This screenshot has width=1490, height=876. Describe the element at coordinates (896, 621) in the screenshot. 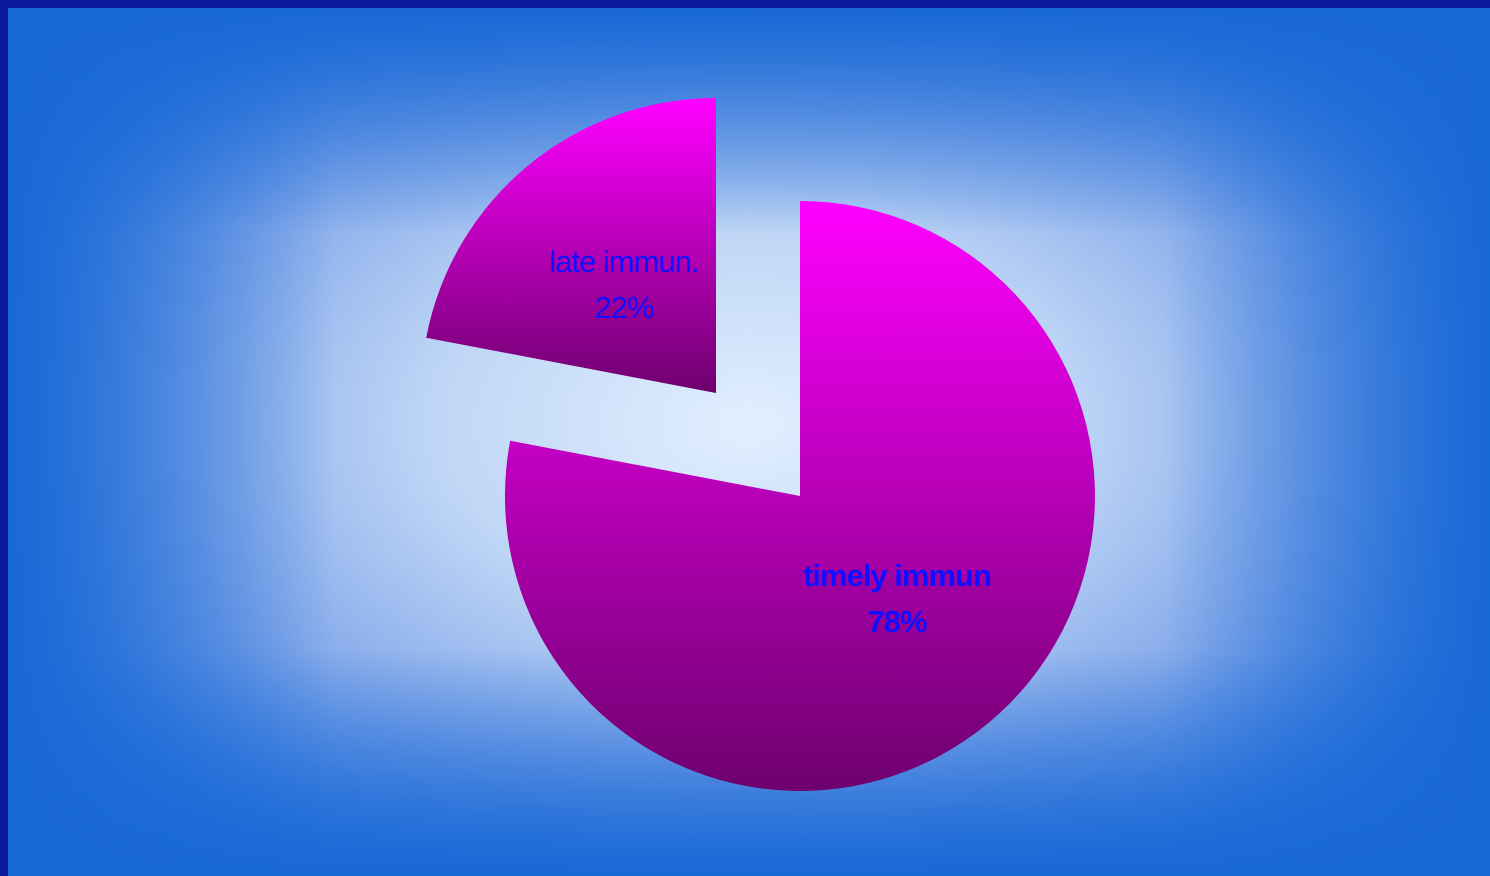

I see `slice-timely-percent: 78%` at that location.